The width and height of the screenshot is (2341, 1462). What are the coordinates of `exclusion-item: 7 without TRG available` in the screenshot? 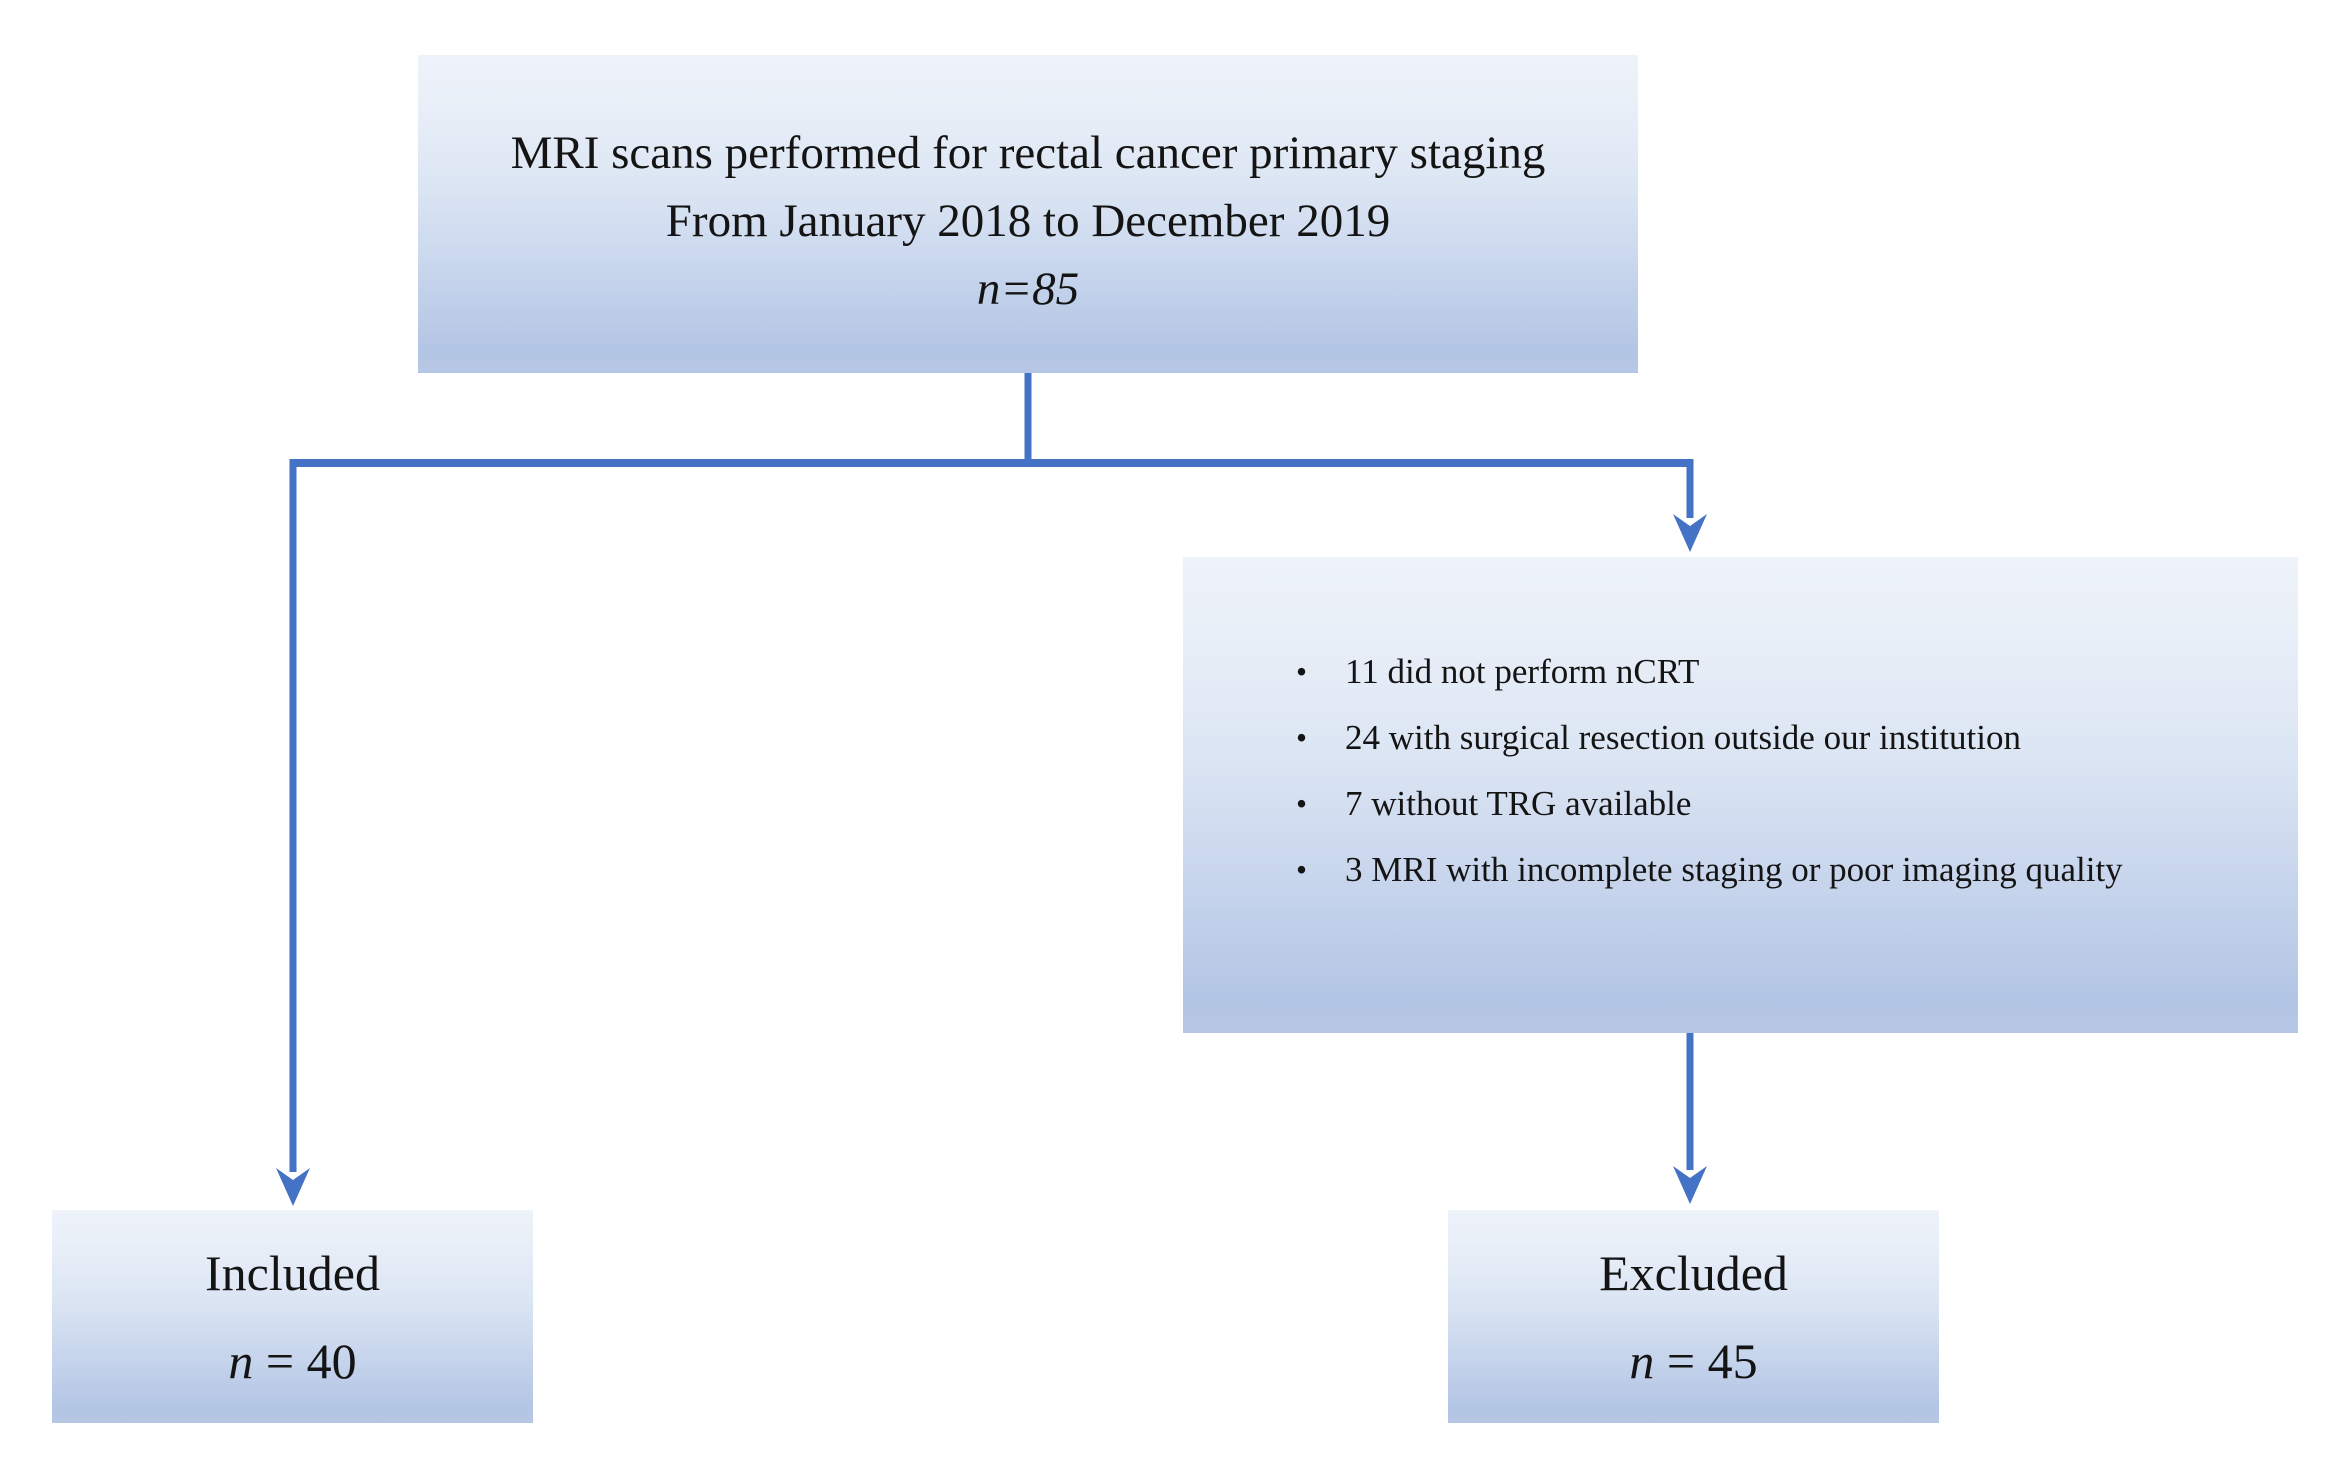 It's located at (1780, 804).